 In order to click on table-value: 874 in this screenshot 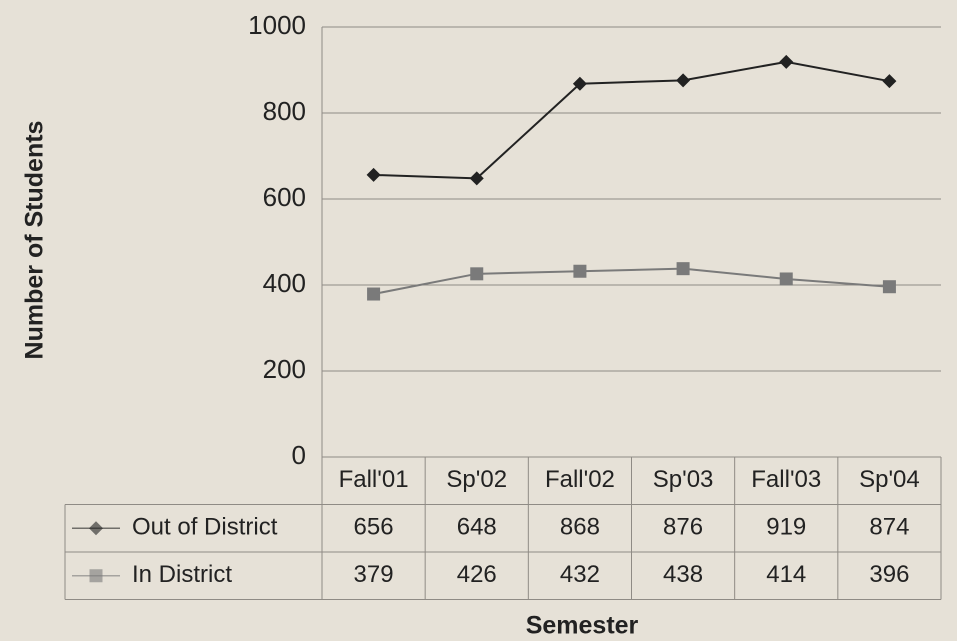, I will do `click(889, 527)`.